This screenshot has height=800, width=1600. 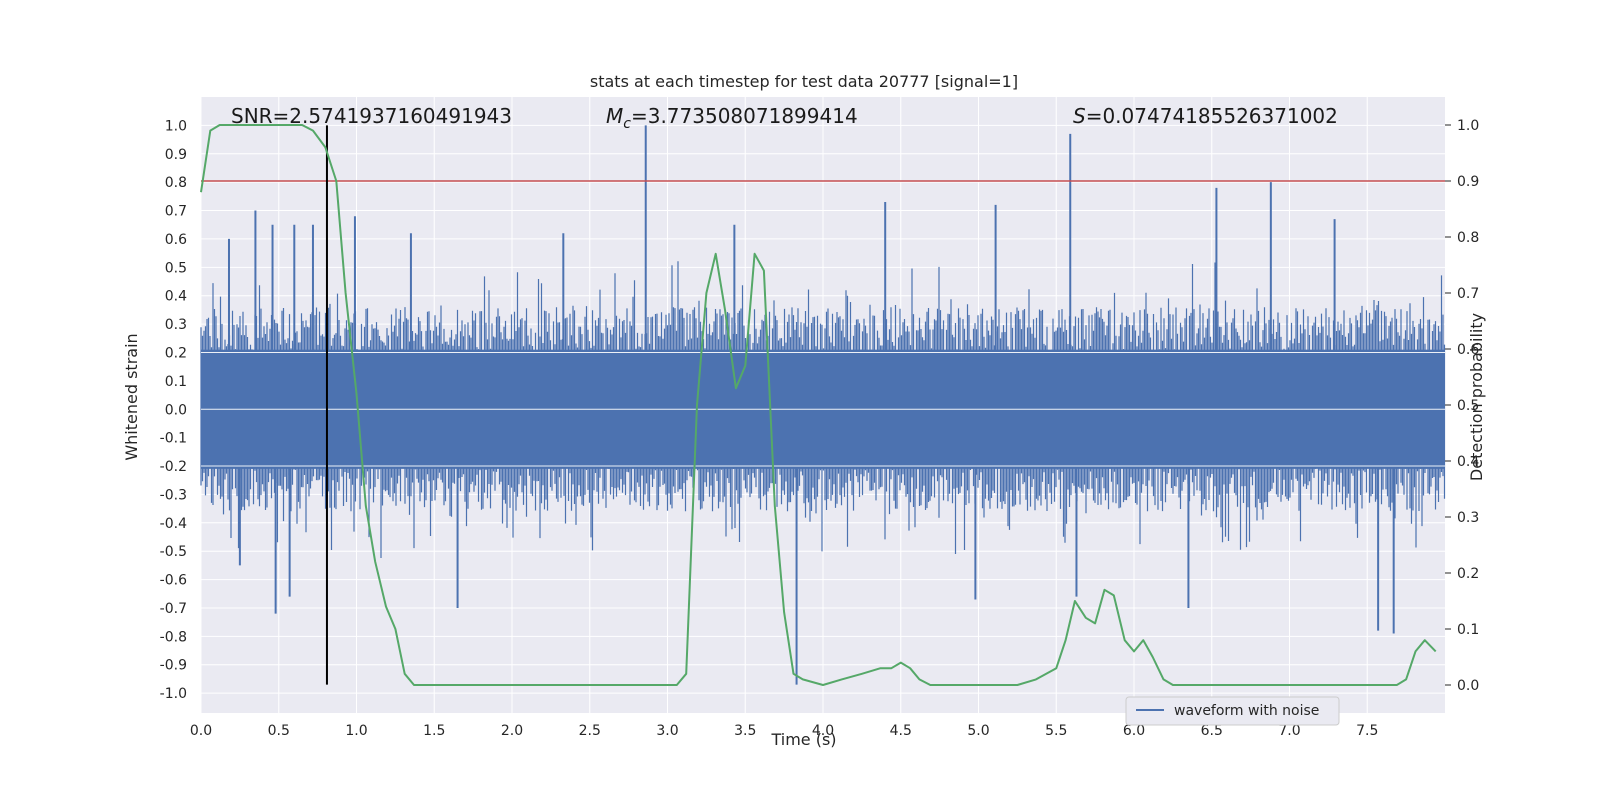 I want to click on s-annotation: S=0.07474185526371002, so click(x=1205, y=116).